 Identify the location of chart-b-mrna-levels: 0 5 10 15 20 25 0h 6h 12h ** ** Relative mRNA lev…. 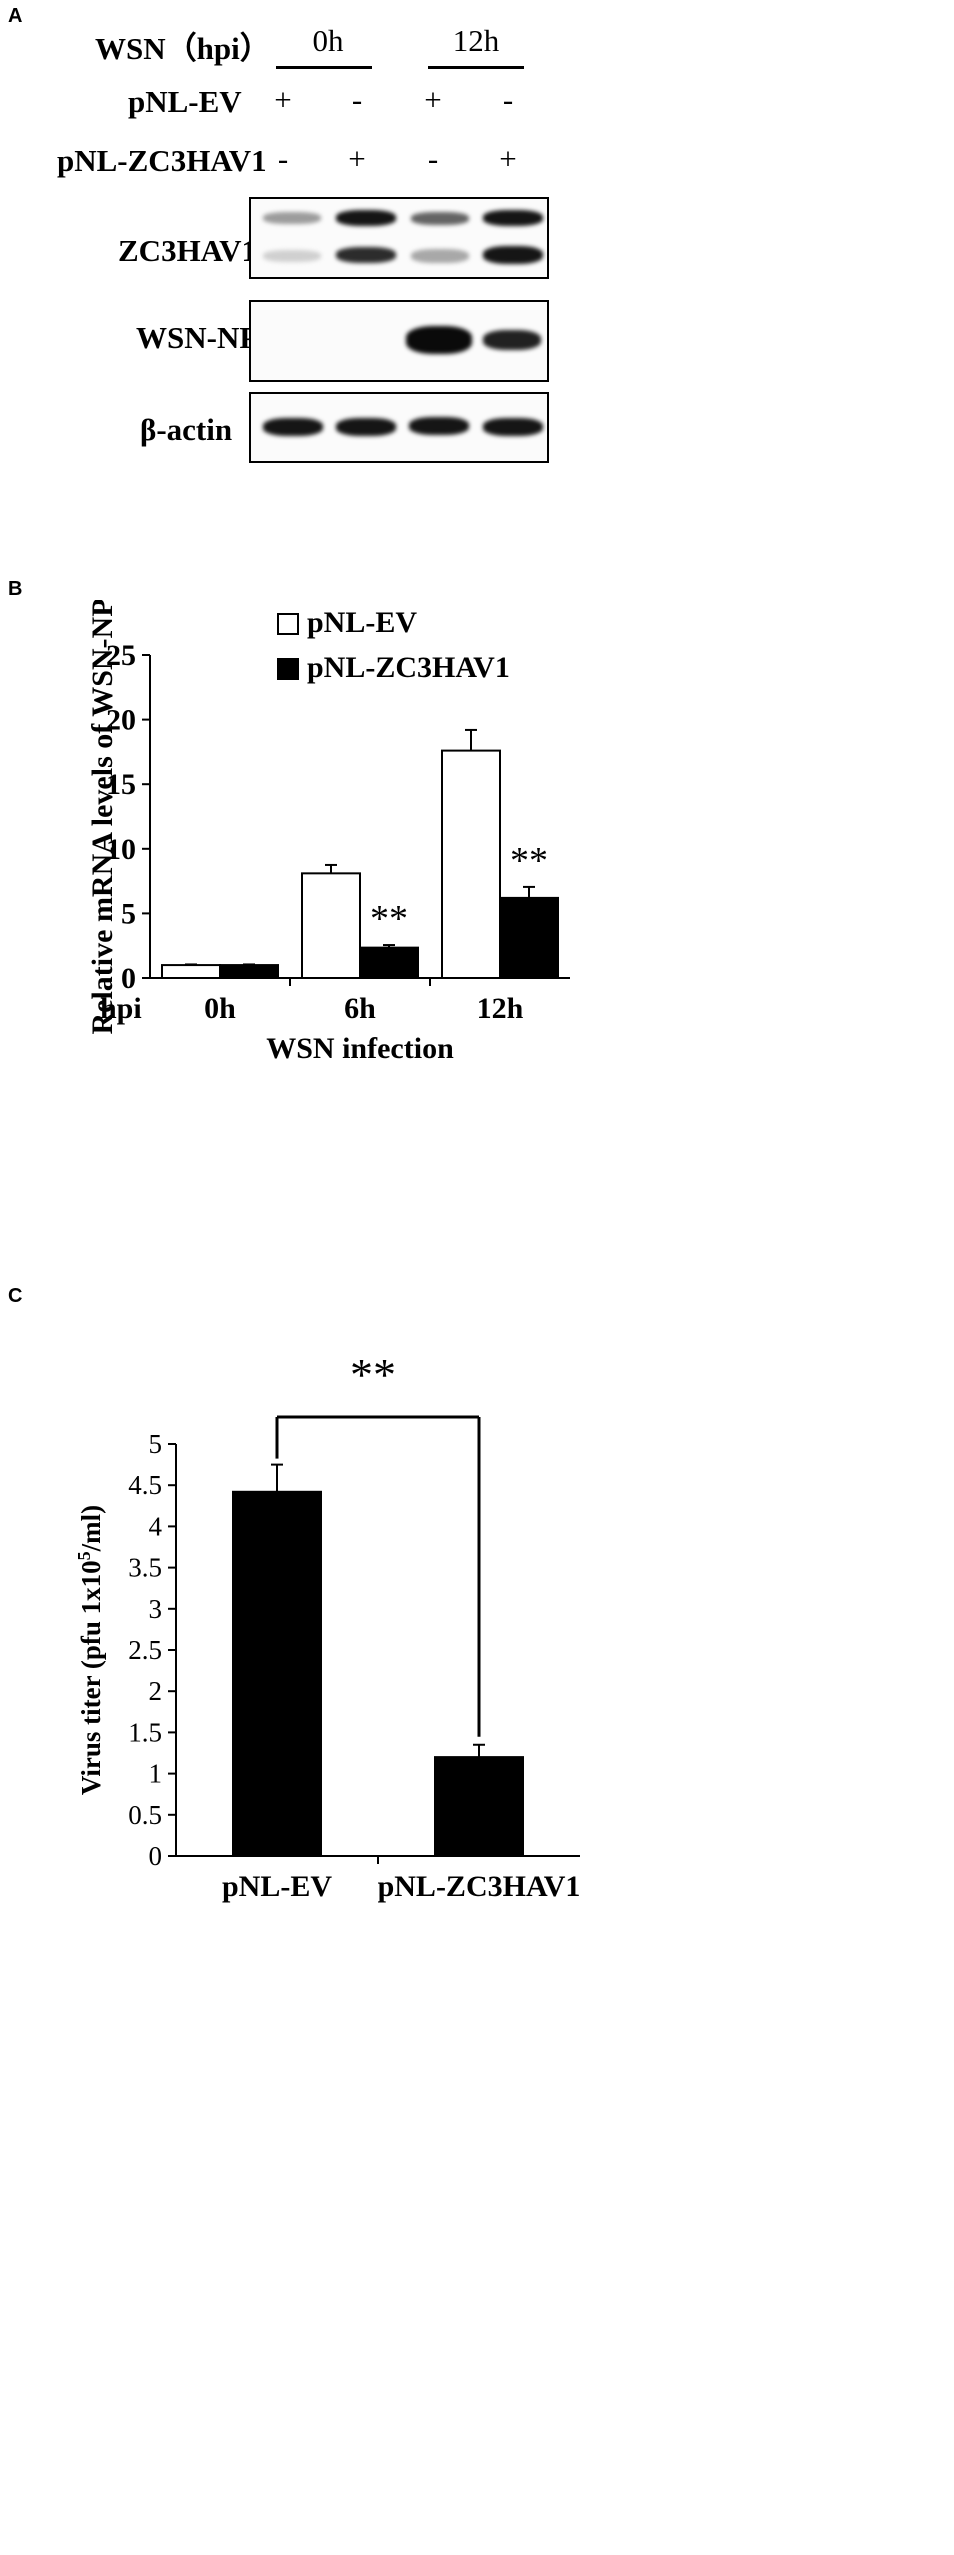
(328, 832).